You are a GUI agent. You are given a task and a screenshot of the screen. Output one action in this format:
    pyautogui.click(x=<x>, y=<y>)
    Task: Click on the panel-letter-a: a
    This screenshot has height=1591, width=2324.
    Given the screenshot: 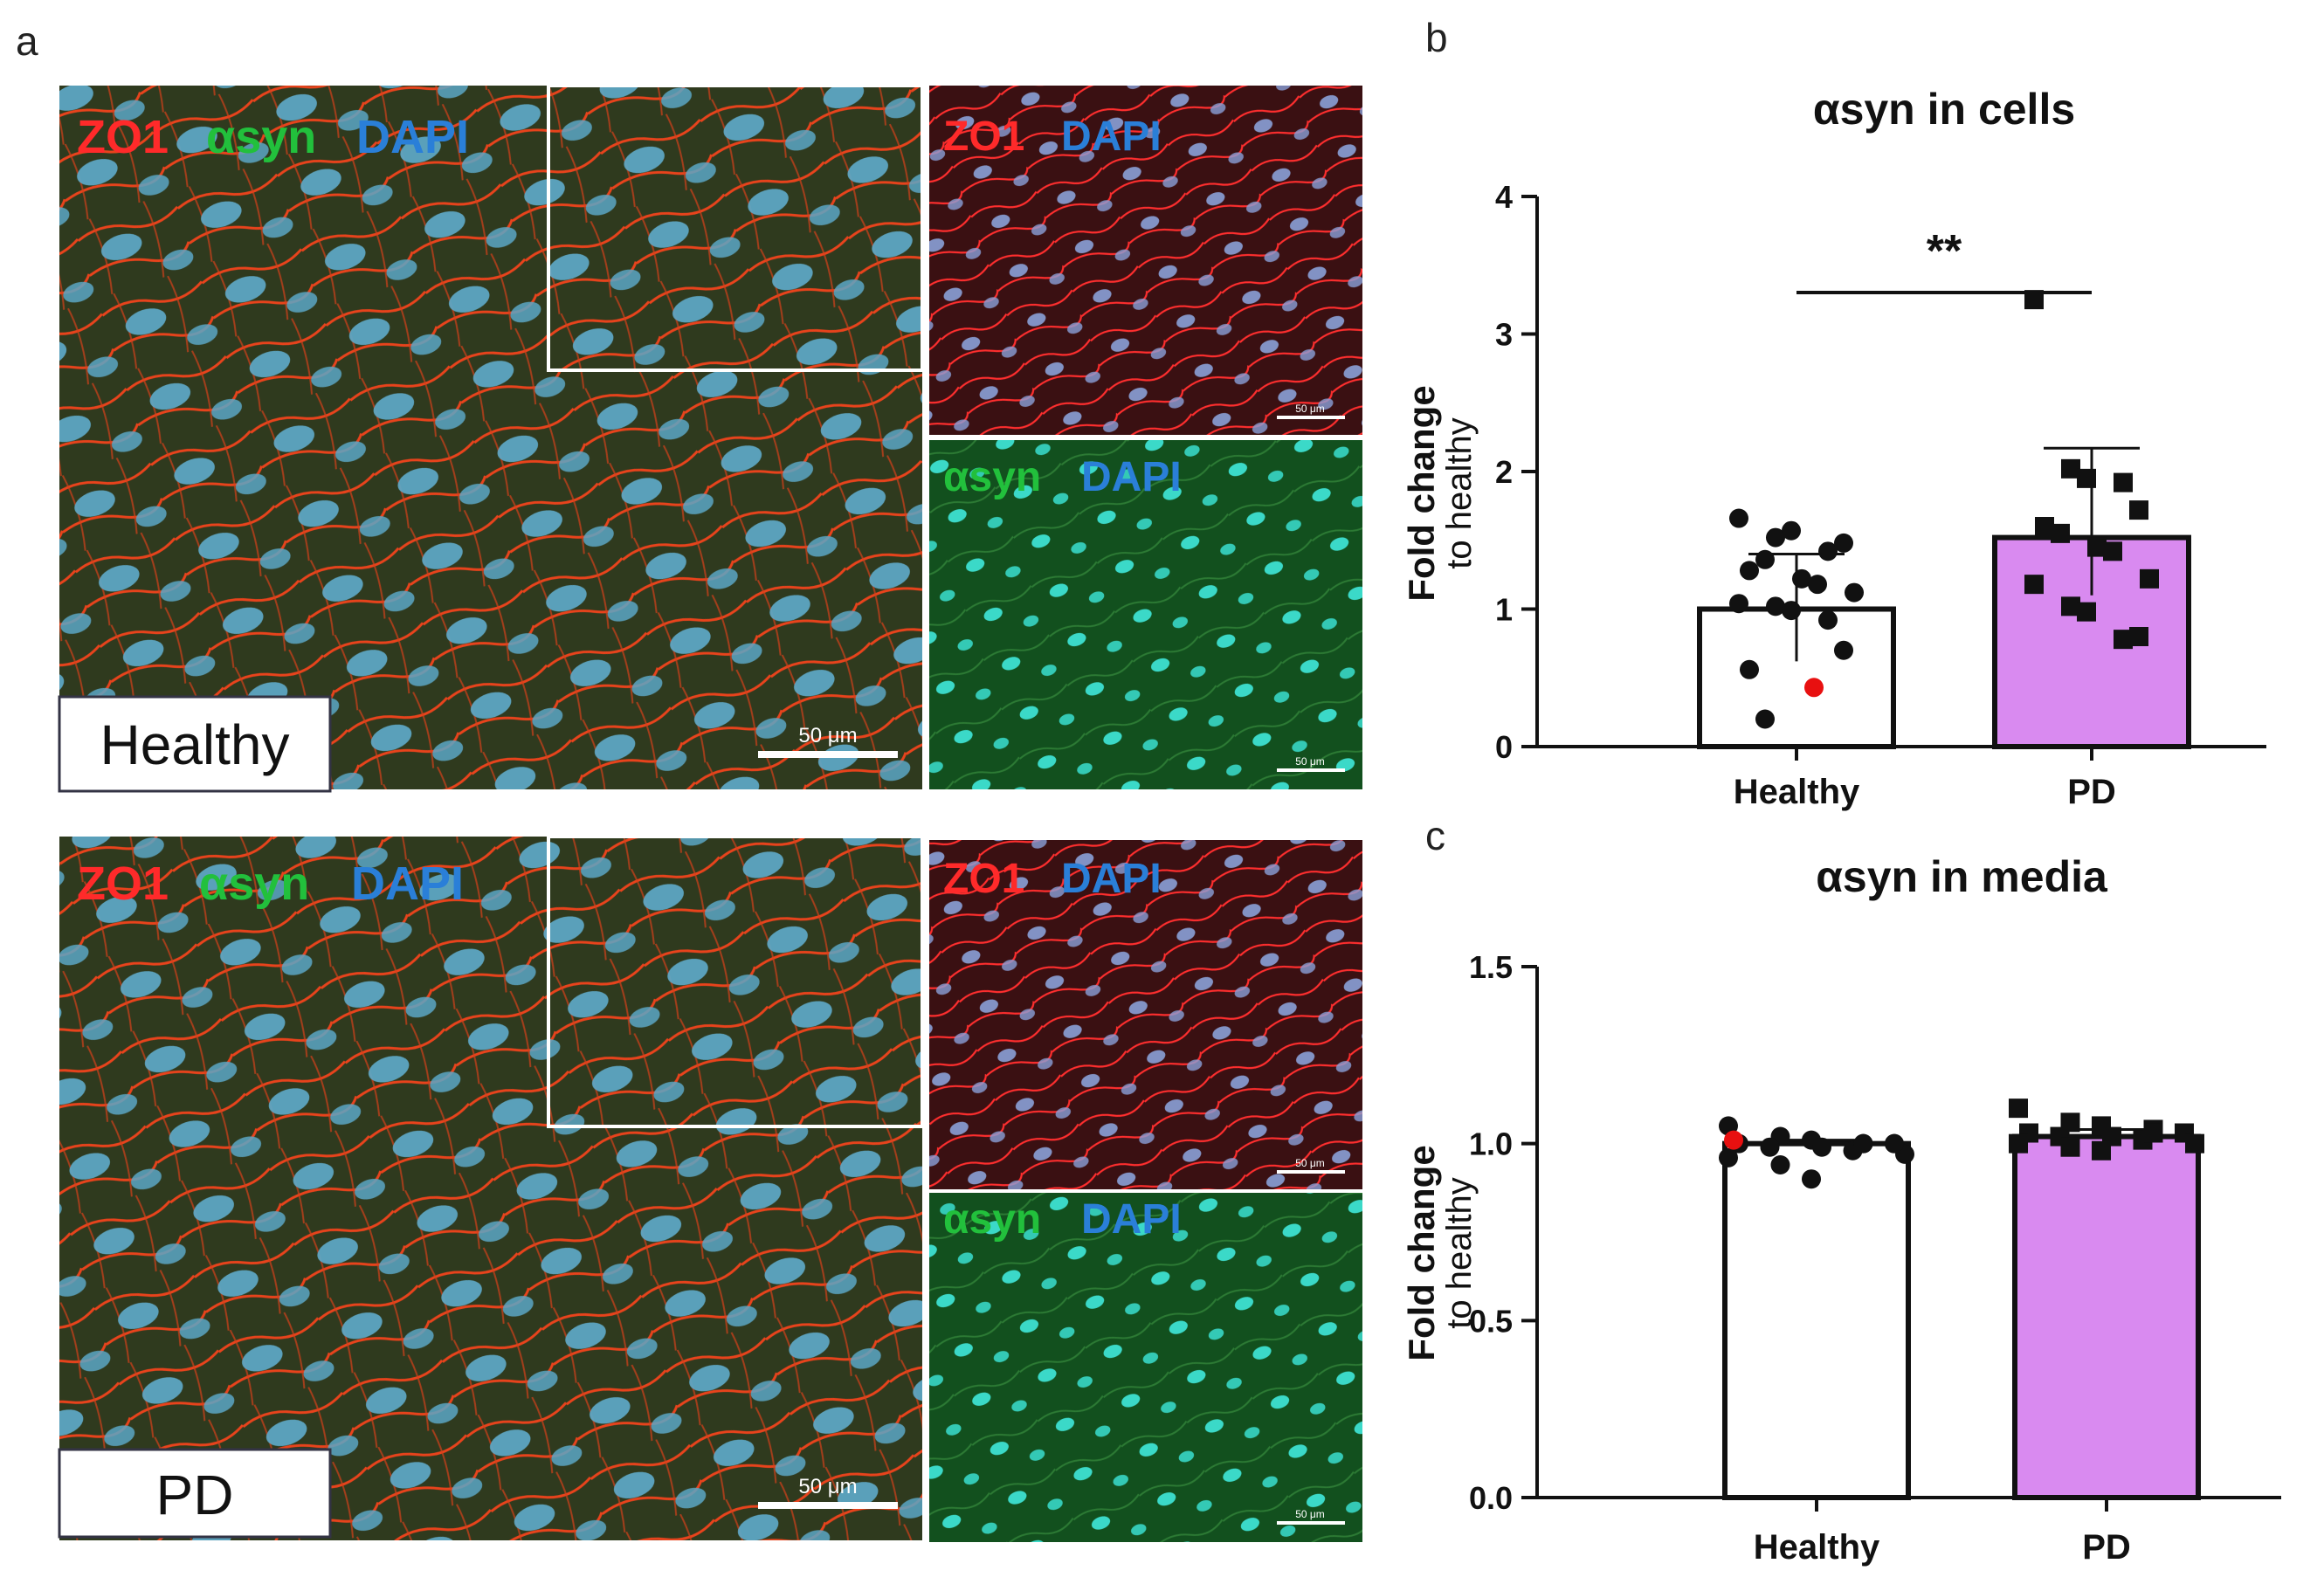 What is the action you would take?
    pyautogui.click(x=27, y=41)
    